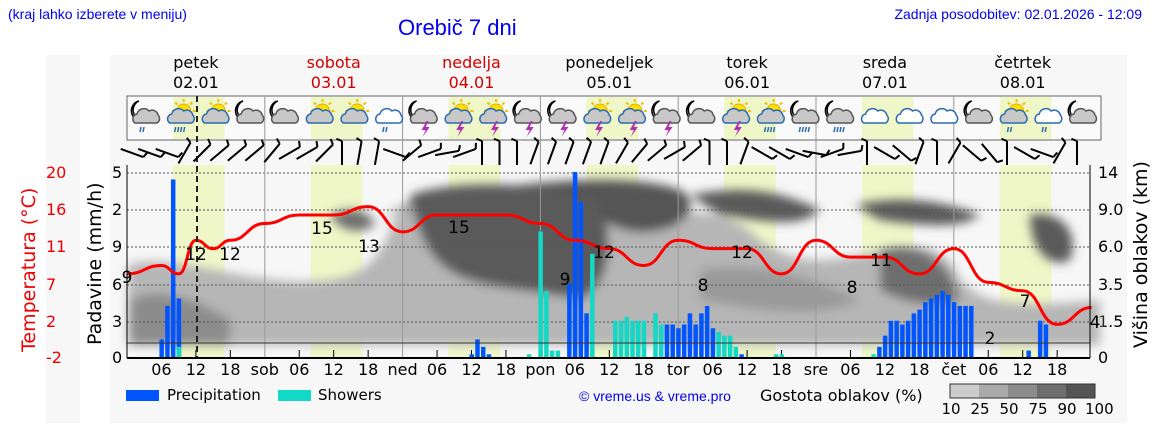 Image resolution: width=1152 pixels, height=443 pixels. I want to click on overcast-icon, so click(909, 115).